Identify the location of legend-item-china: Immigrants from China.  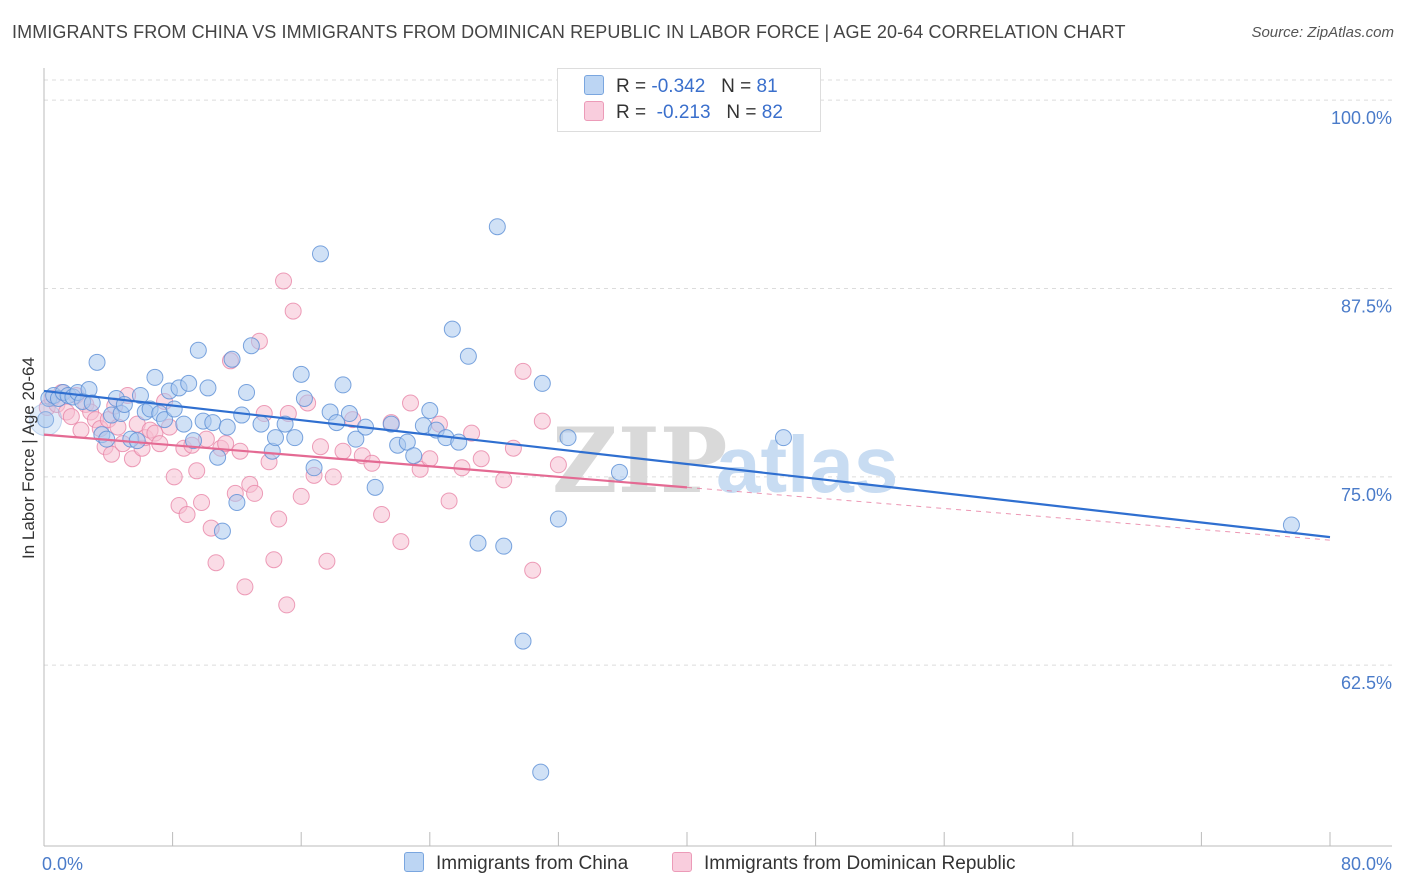
(516, 863).